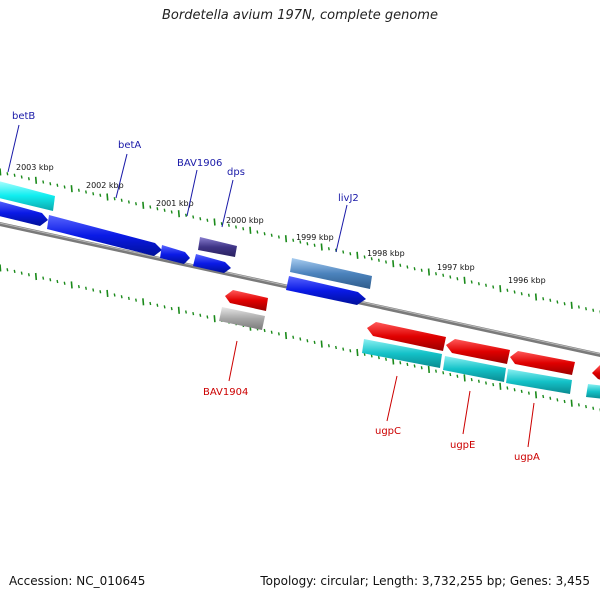 This screenshot has height=600, width=600. What do you see at coordinates (129, 145) in the screenshot?
I see `gene-label-betA: betA` at bounding box center [129, 145].